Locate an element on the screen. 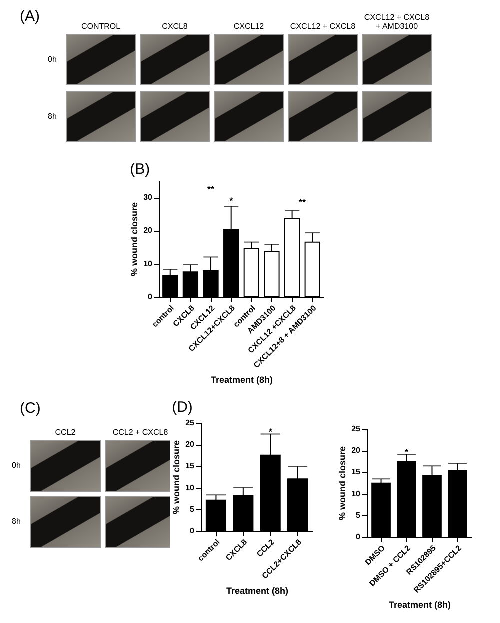 Image resolution: width=500 pixels, height=623 pixels. category-label: CXCL12 is located at coordinates (249, 26).